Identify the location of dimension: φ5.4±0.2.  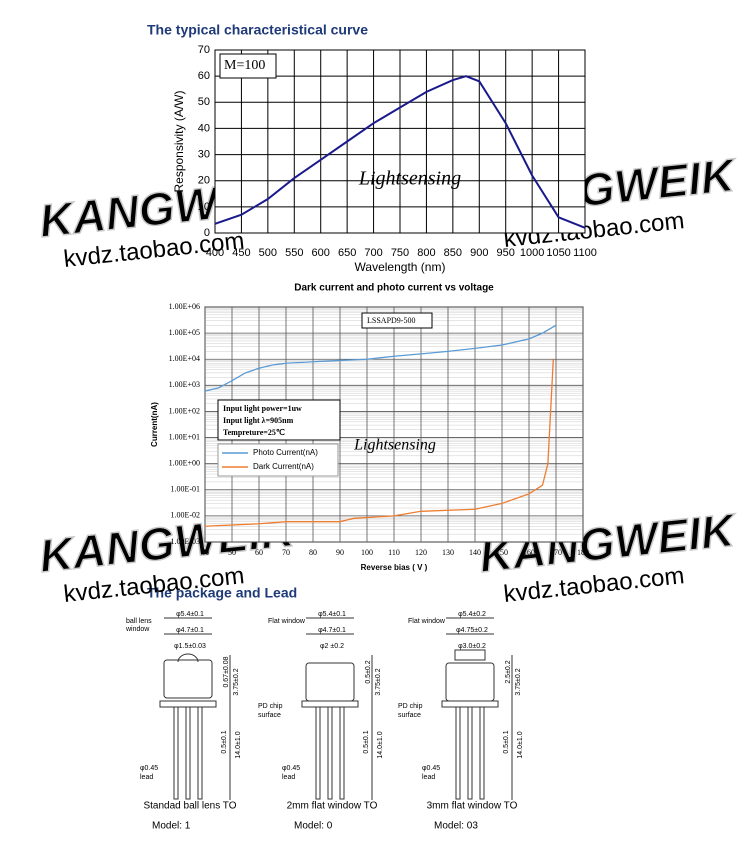
(472, 614).